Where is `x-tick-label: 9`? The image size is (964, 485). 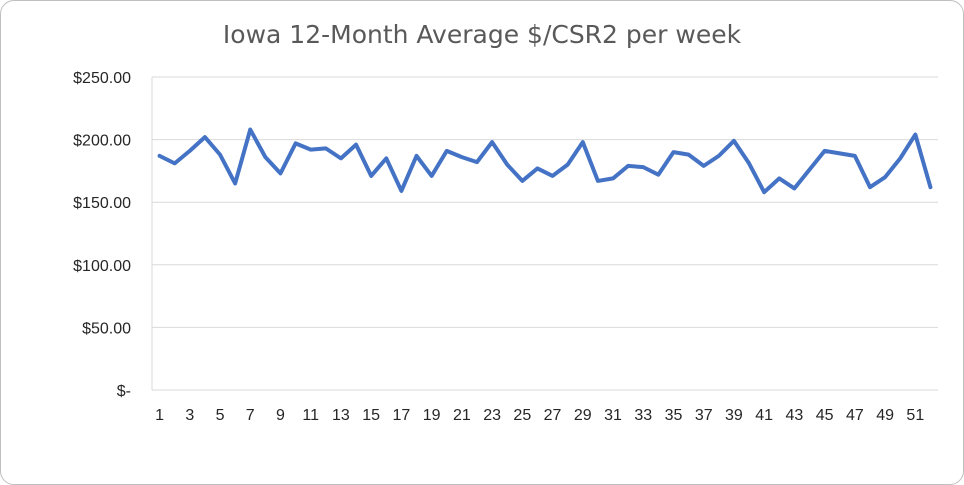
x-tick-label: 9 is located at coordinates (280, 415).